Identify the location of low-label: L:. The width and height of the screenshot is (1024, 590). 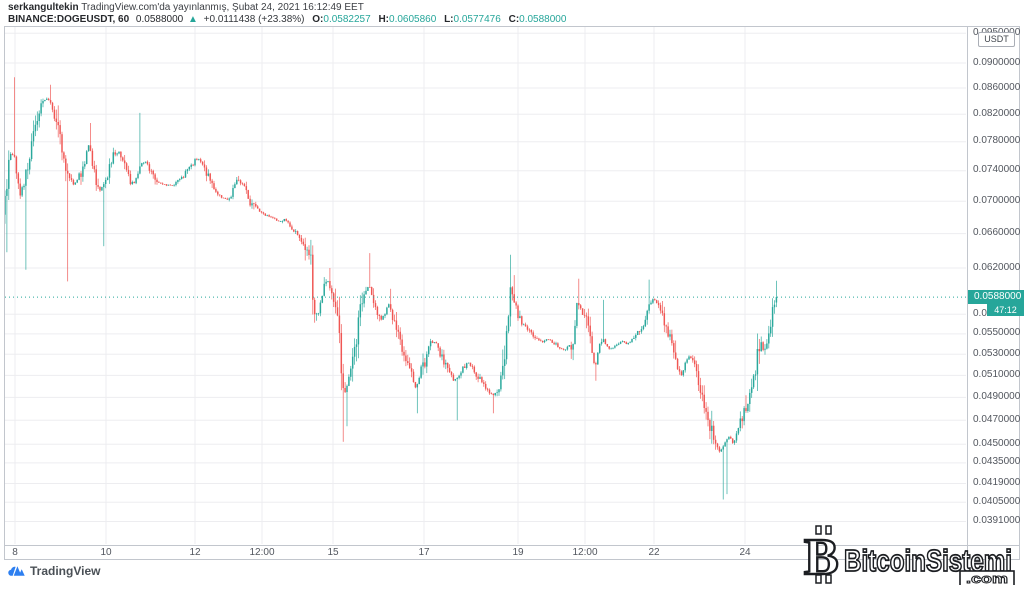
(449, 19).